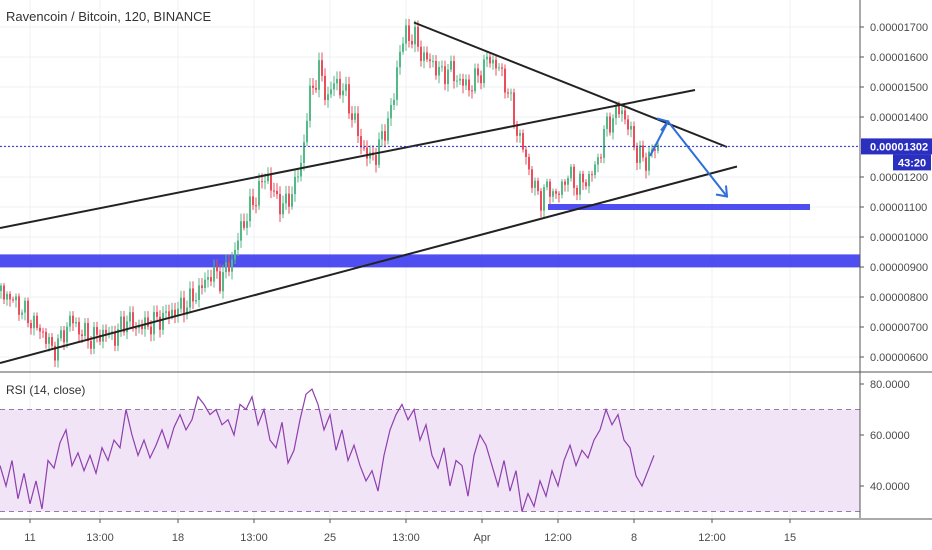 This screenshot has height=550, width=932. Describe the element at coordinates (330, 538) in the screenshot. I see `time-tick-label: 25` at that location.